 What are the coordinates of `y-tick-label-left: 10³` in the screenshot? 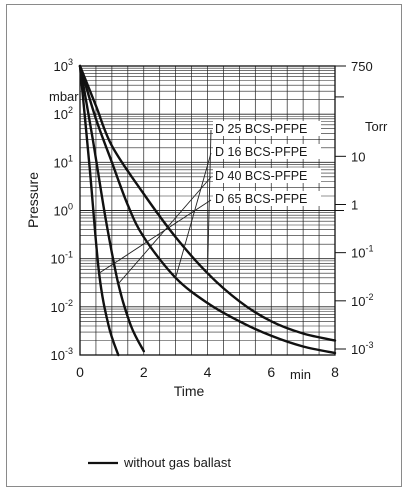 It's located at (63, 65).